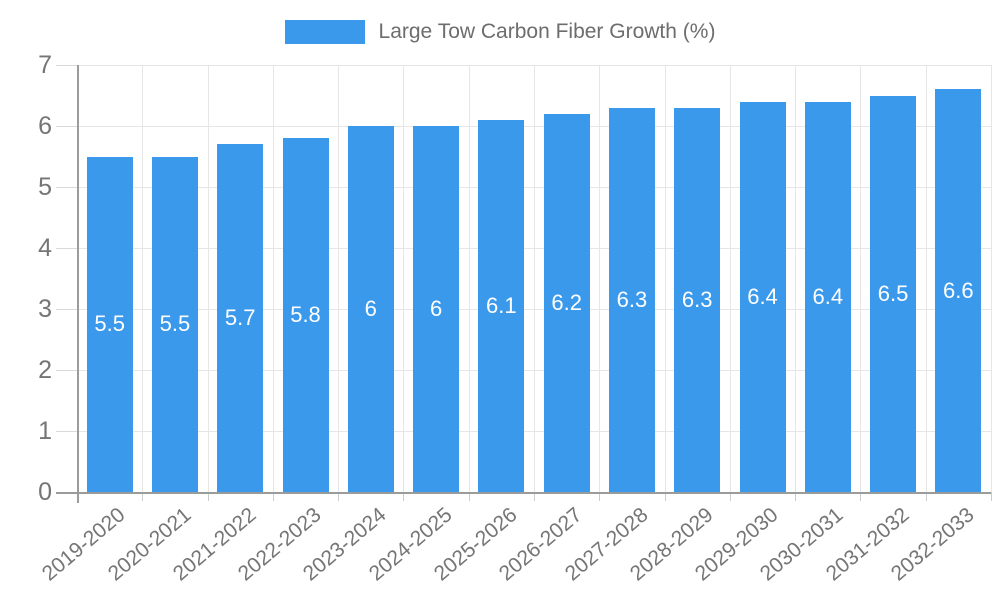  I want to click on y-axis-tick-label: 4, so click(45, 248).